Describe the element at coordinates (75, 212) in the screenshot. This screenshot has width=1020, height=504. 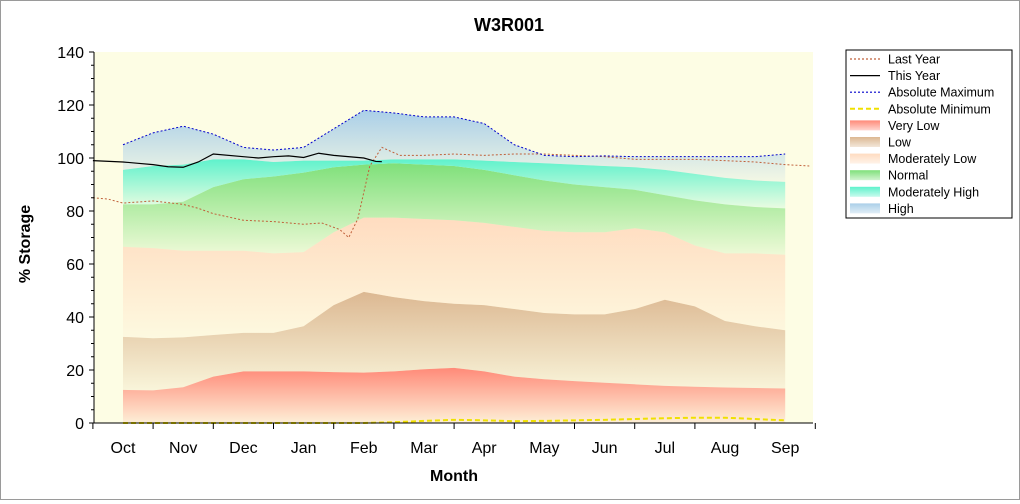
I see `y-tick-label: 80` at that location.